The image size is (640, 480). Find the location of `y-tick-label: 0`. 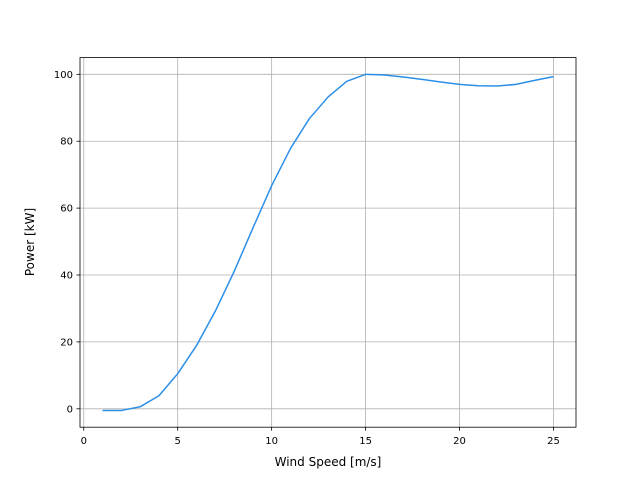

y-tick-label: 0 is located at coordinates (70, 409).